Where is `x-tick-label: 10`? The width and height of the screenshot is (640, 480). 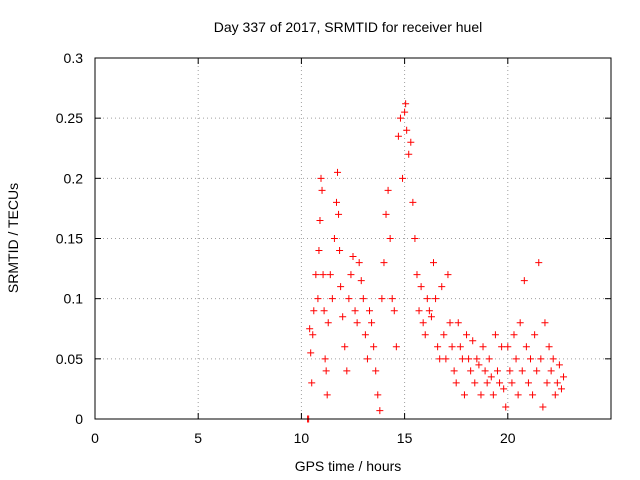
x-tick-label: 10 is located at coordinates (302, 438).